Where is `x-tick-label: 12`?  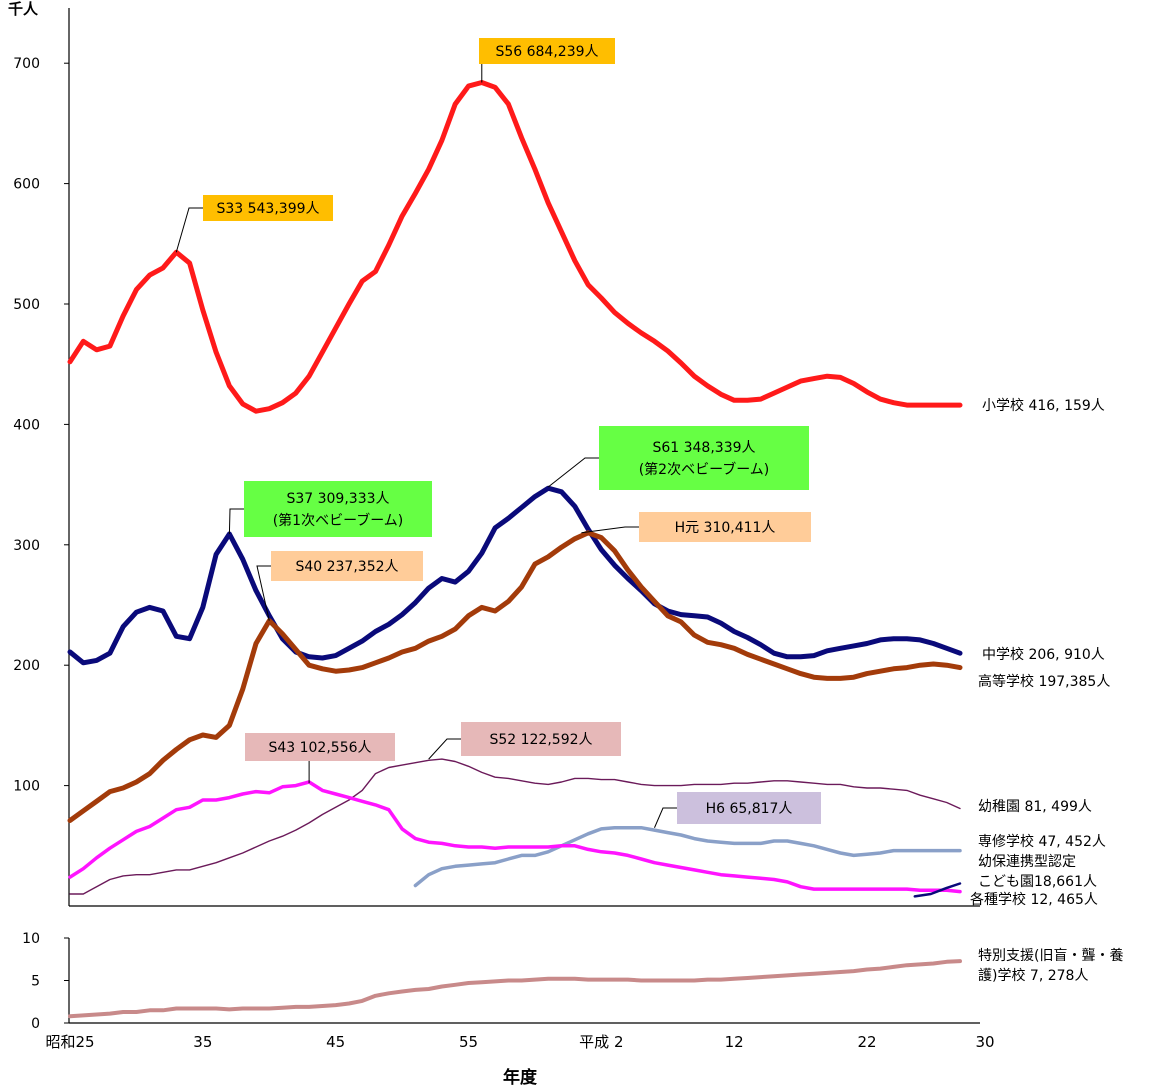
x-tick-label: 12 is located at coordinates (734, 1042).